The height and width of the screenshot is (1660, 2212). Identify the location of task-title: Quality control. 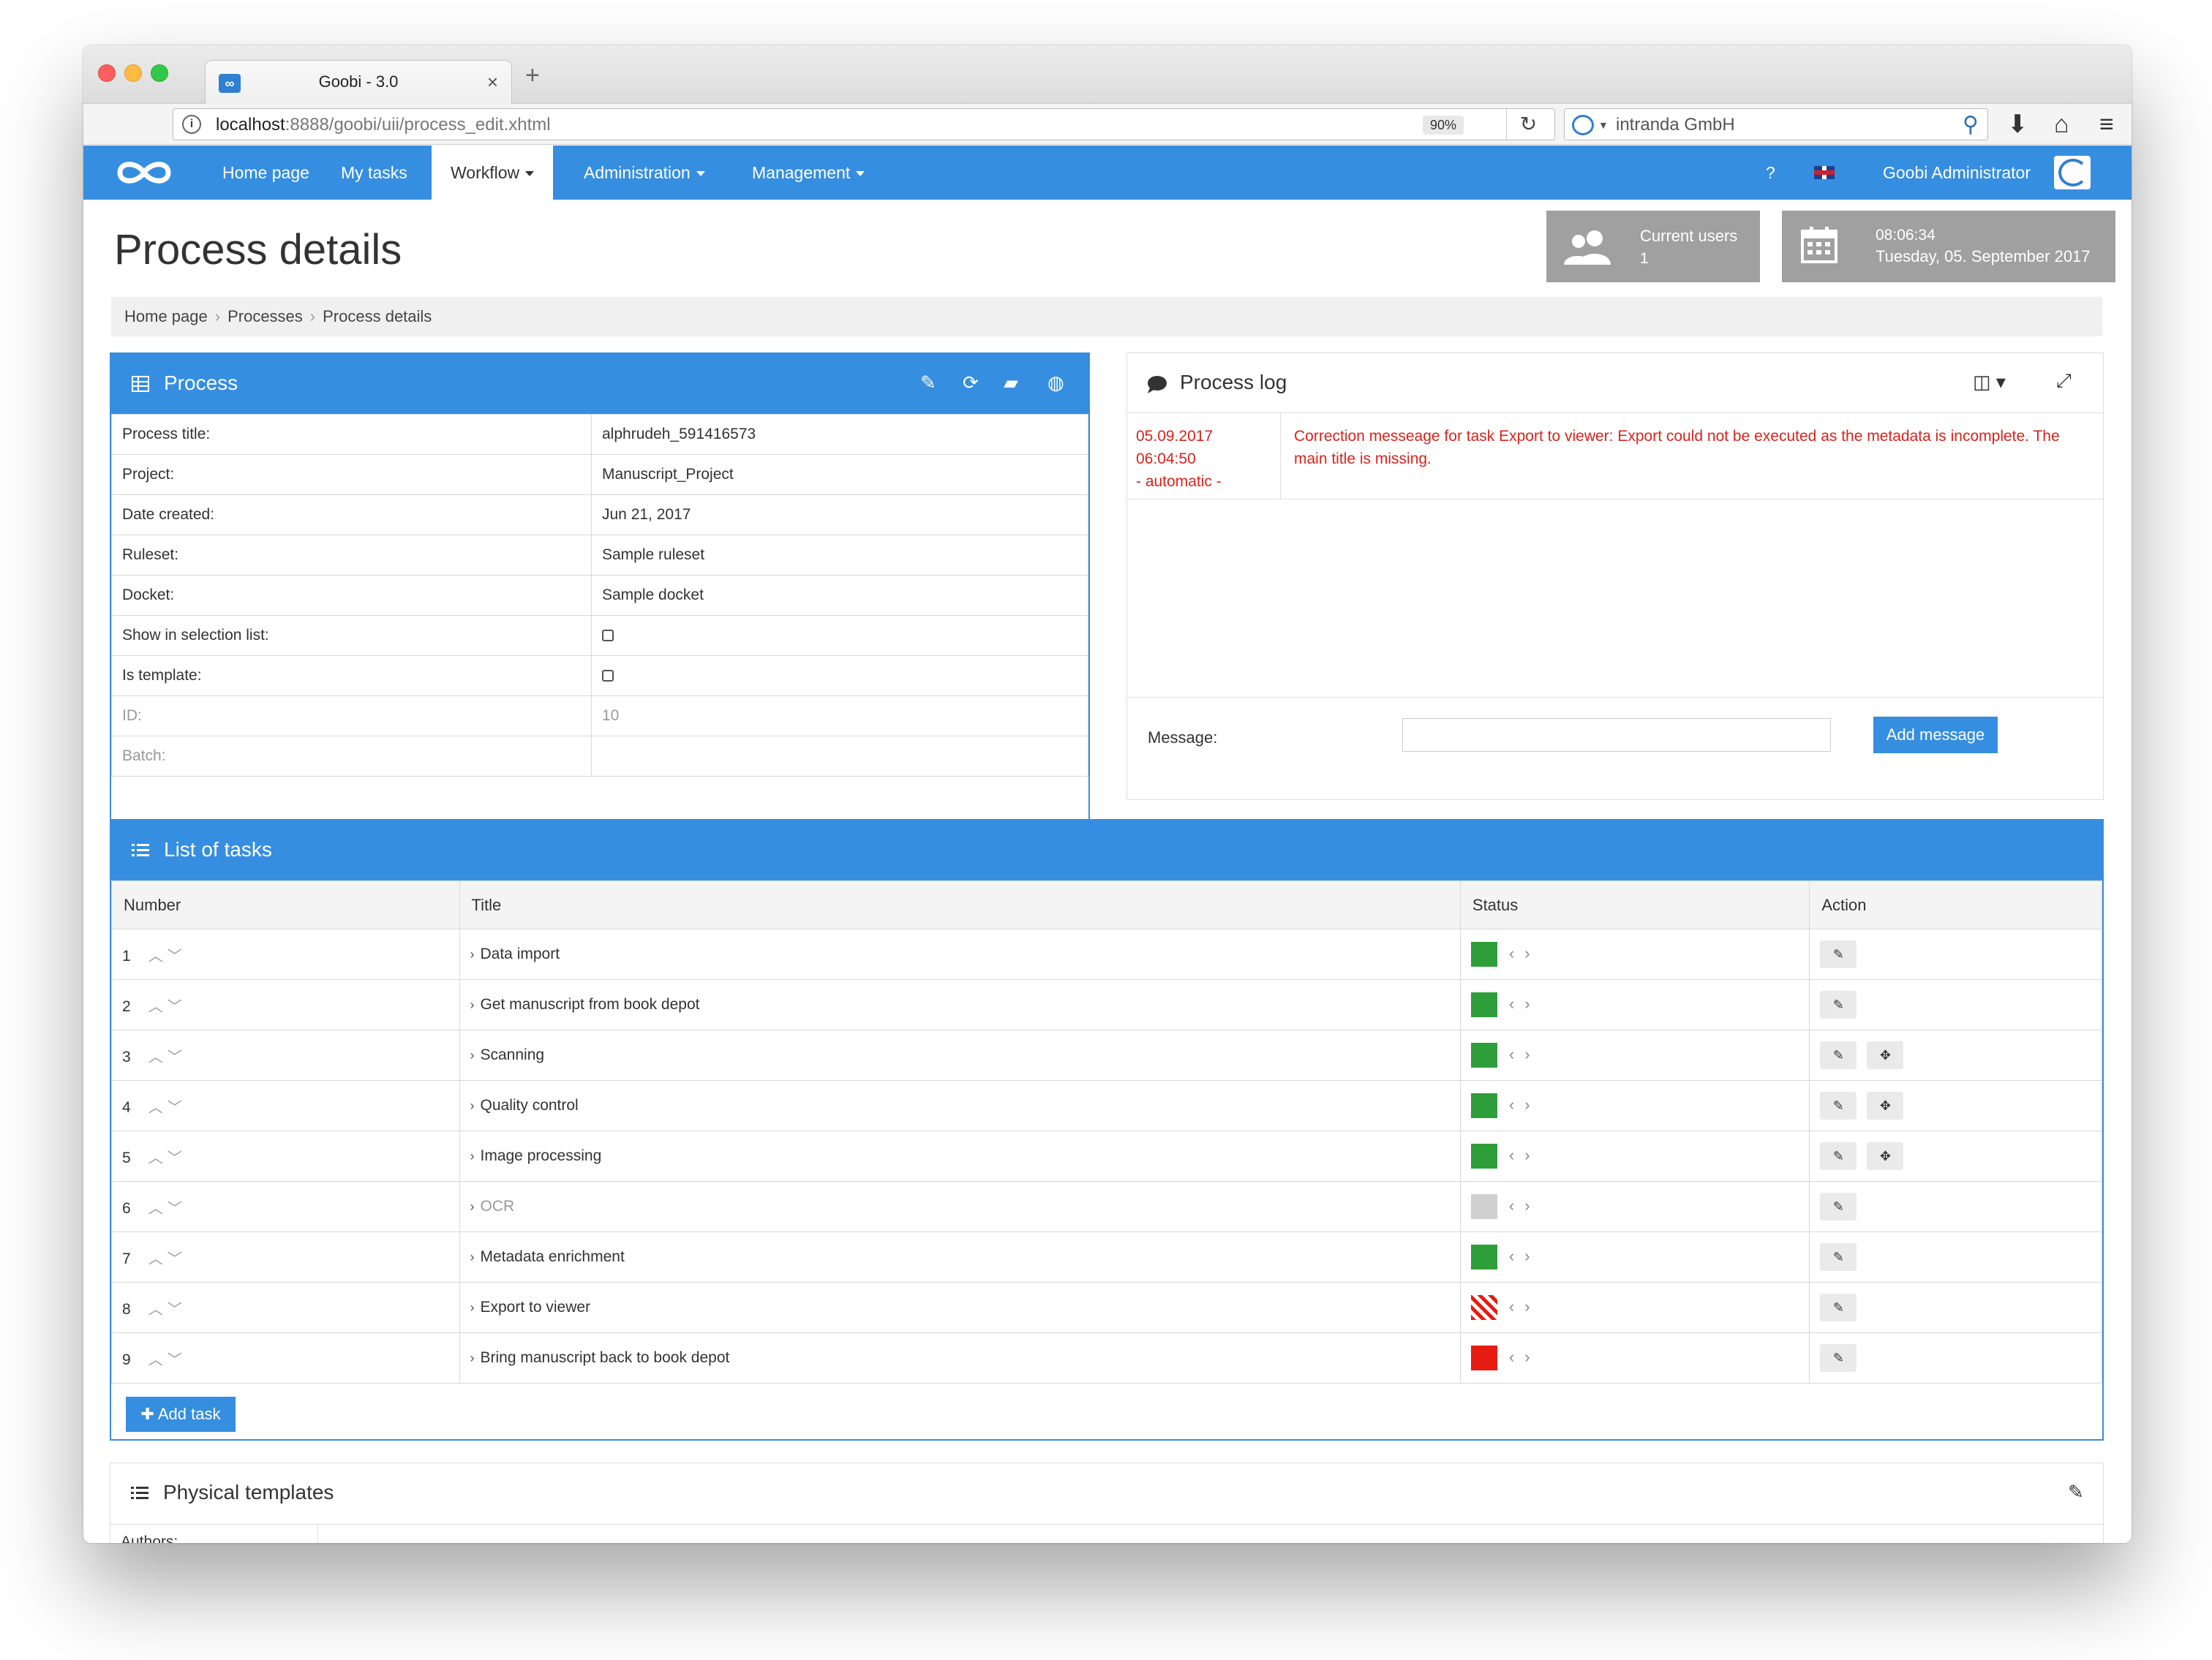
(529, 1105).